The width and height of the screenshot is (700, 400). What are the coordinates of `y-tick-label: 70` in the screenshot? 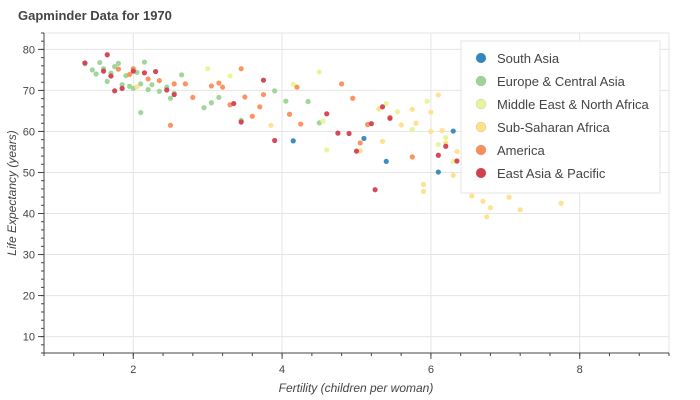 It's located at (29, 91).